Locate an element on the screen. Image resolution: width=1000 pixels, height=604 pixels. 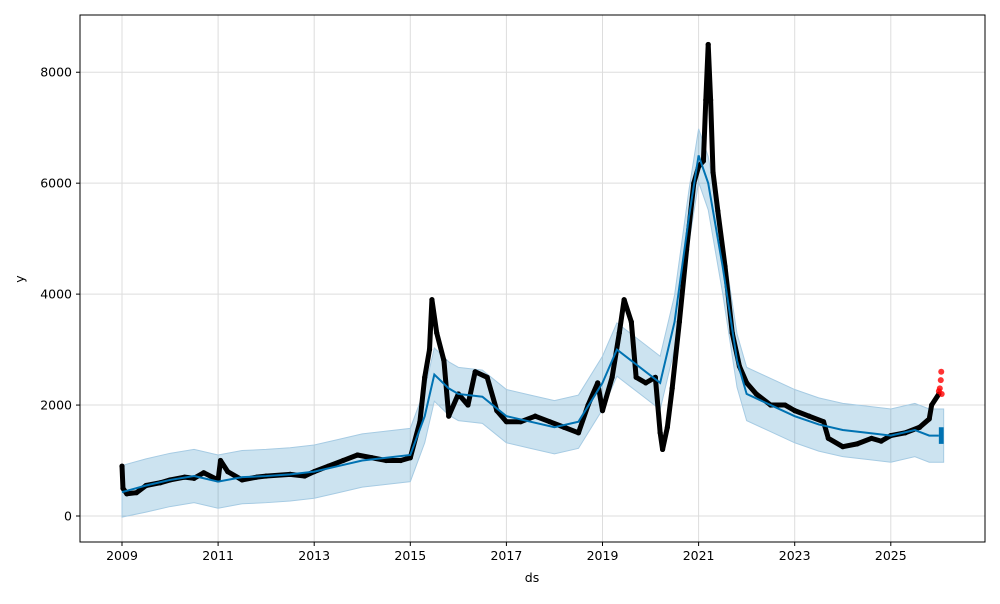
x-tick-label: 2019 is located at coordinates (603, 555).